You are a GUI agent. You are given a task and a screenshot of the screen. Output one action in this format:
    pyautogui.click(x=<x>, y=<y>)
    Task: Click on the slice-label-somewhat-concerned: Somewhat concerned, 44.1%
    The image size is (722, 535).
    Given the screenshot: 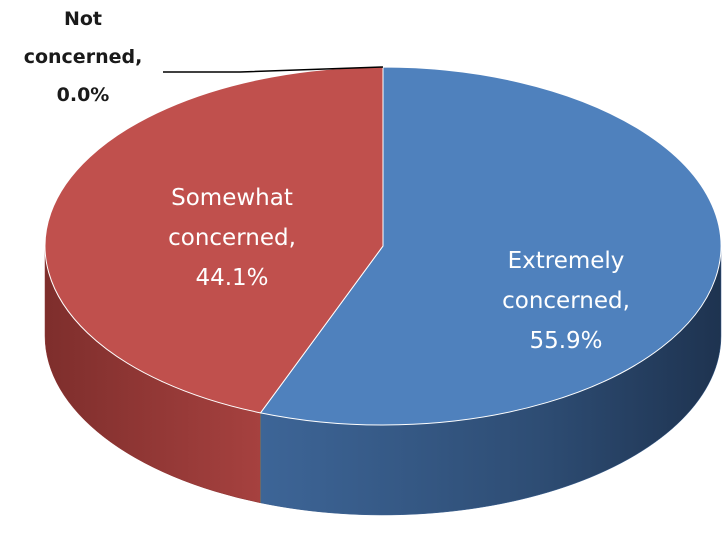 What is the action you would take?
    pyautogui.click(x=232, y=238)
    